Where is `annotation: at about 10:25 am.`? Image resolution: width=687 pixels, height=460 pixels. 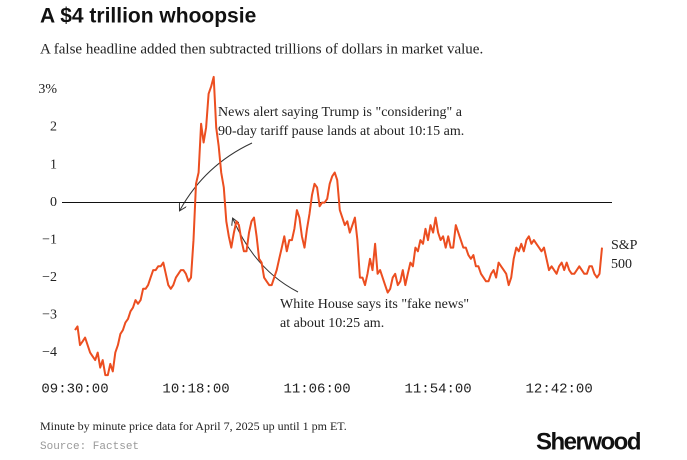
annotation: at about 10:25 am. is located at coordinates (332, 323).